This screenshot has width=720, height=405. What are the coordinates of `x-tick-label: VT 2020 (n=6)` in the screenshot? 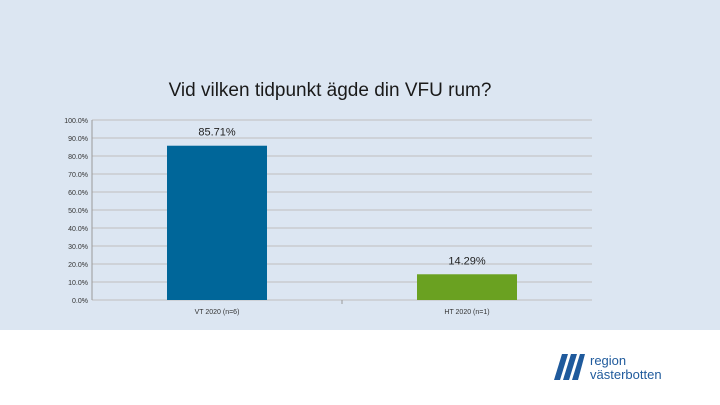 It's located at (217, 312).